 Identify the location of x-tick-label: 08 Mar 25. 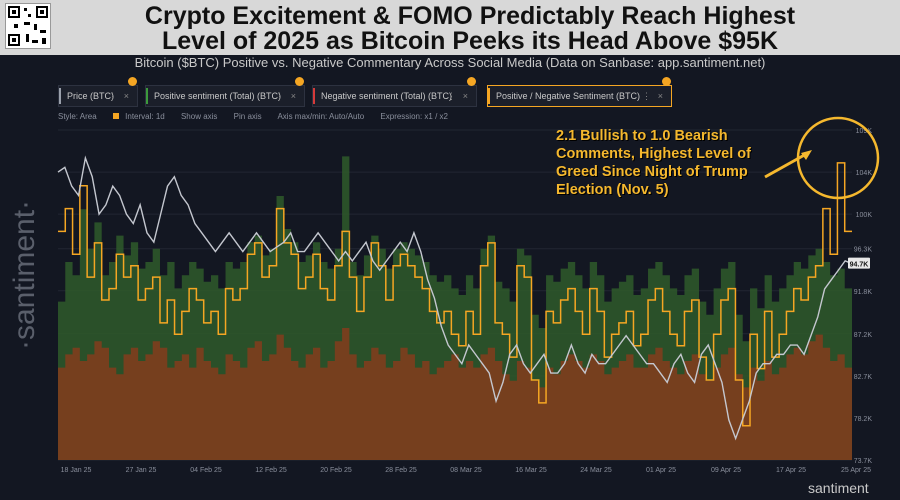
(466, 470).